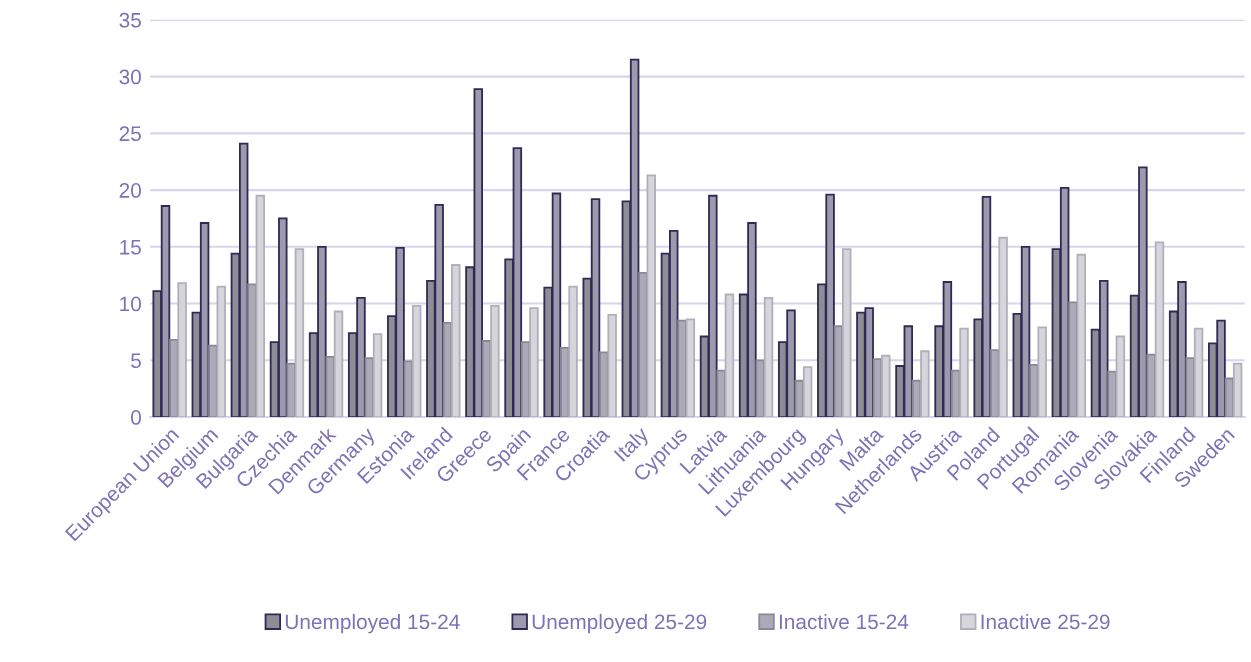  What do you see at coordinates (130, 247) in the screenshot?
I see `y-tick-label: 15` at bounding box center [130, 247].